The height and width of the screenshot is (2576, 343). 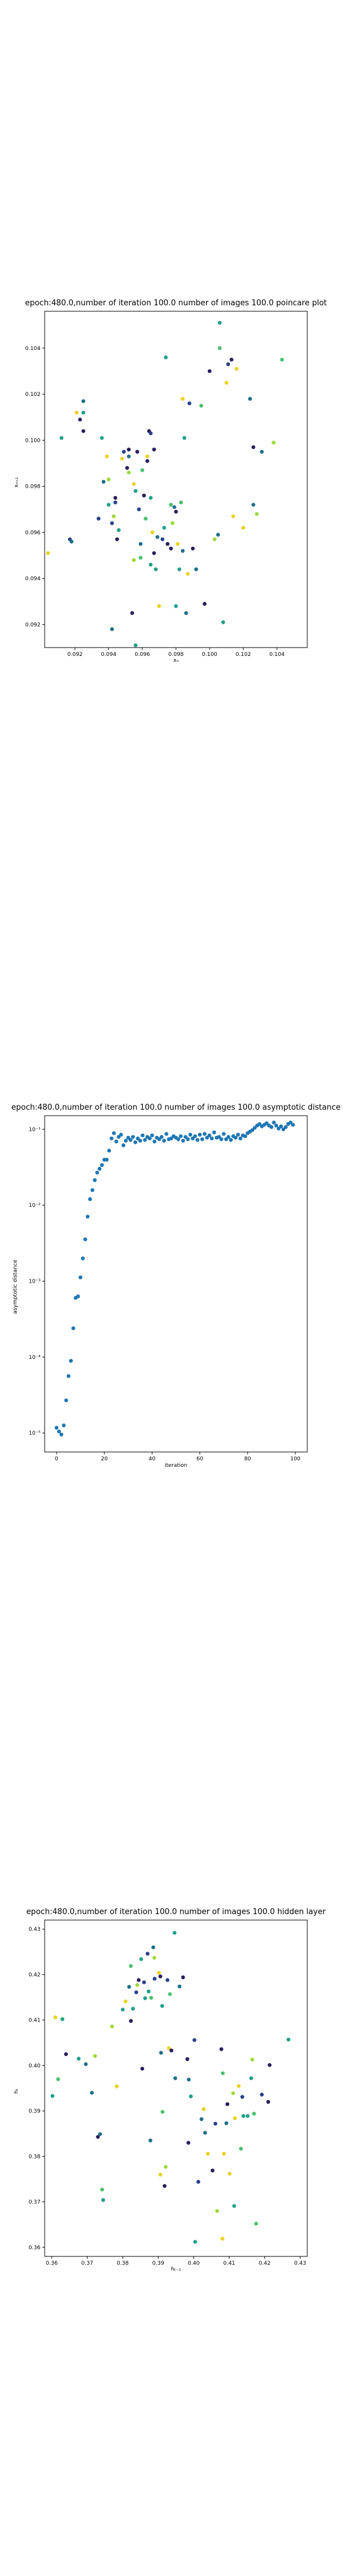 What do you see at coordinates (153, 1459) in the screenshot?
I see `x-tick-label: 40` at bounding box center [153, 1459].